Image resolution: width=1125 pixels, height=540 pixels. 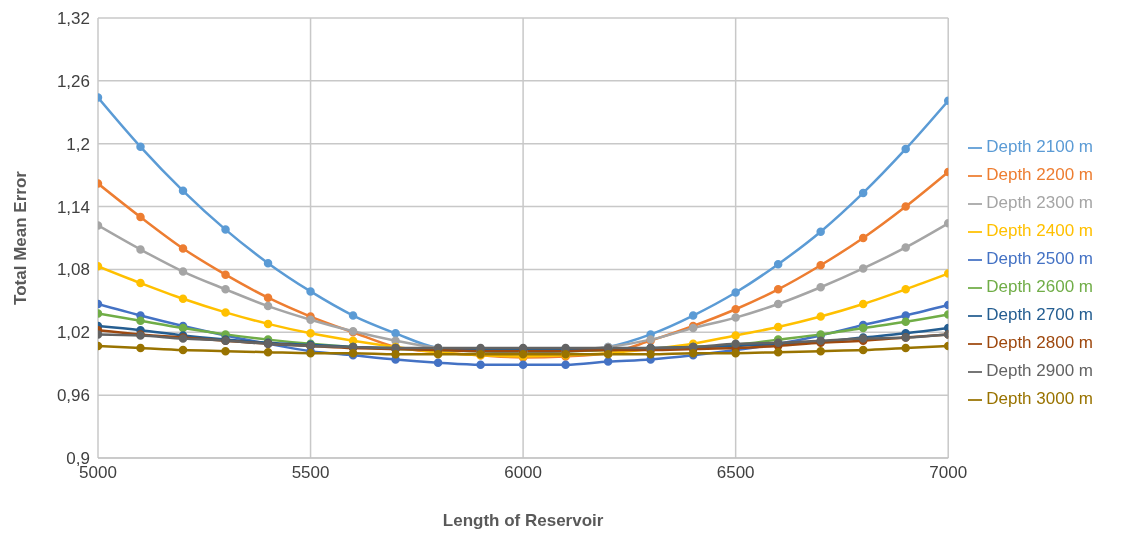 I want to click on x-axis-title: Length of Reservoir, so click(x=523, y=520).